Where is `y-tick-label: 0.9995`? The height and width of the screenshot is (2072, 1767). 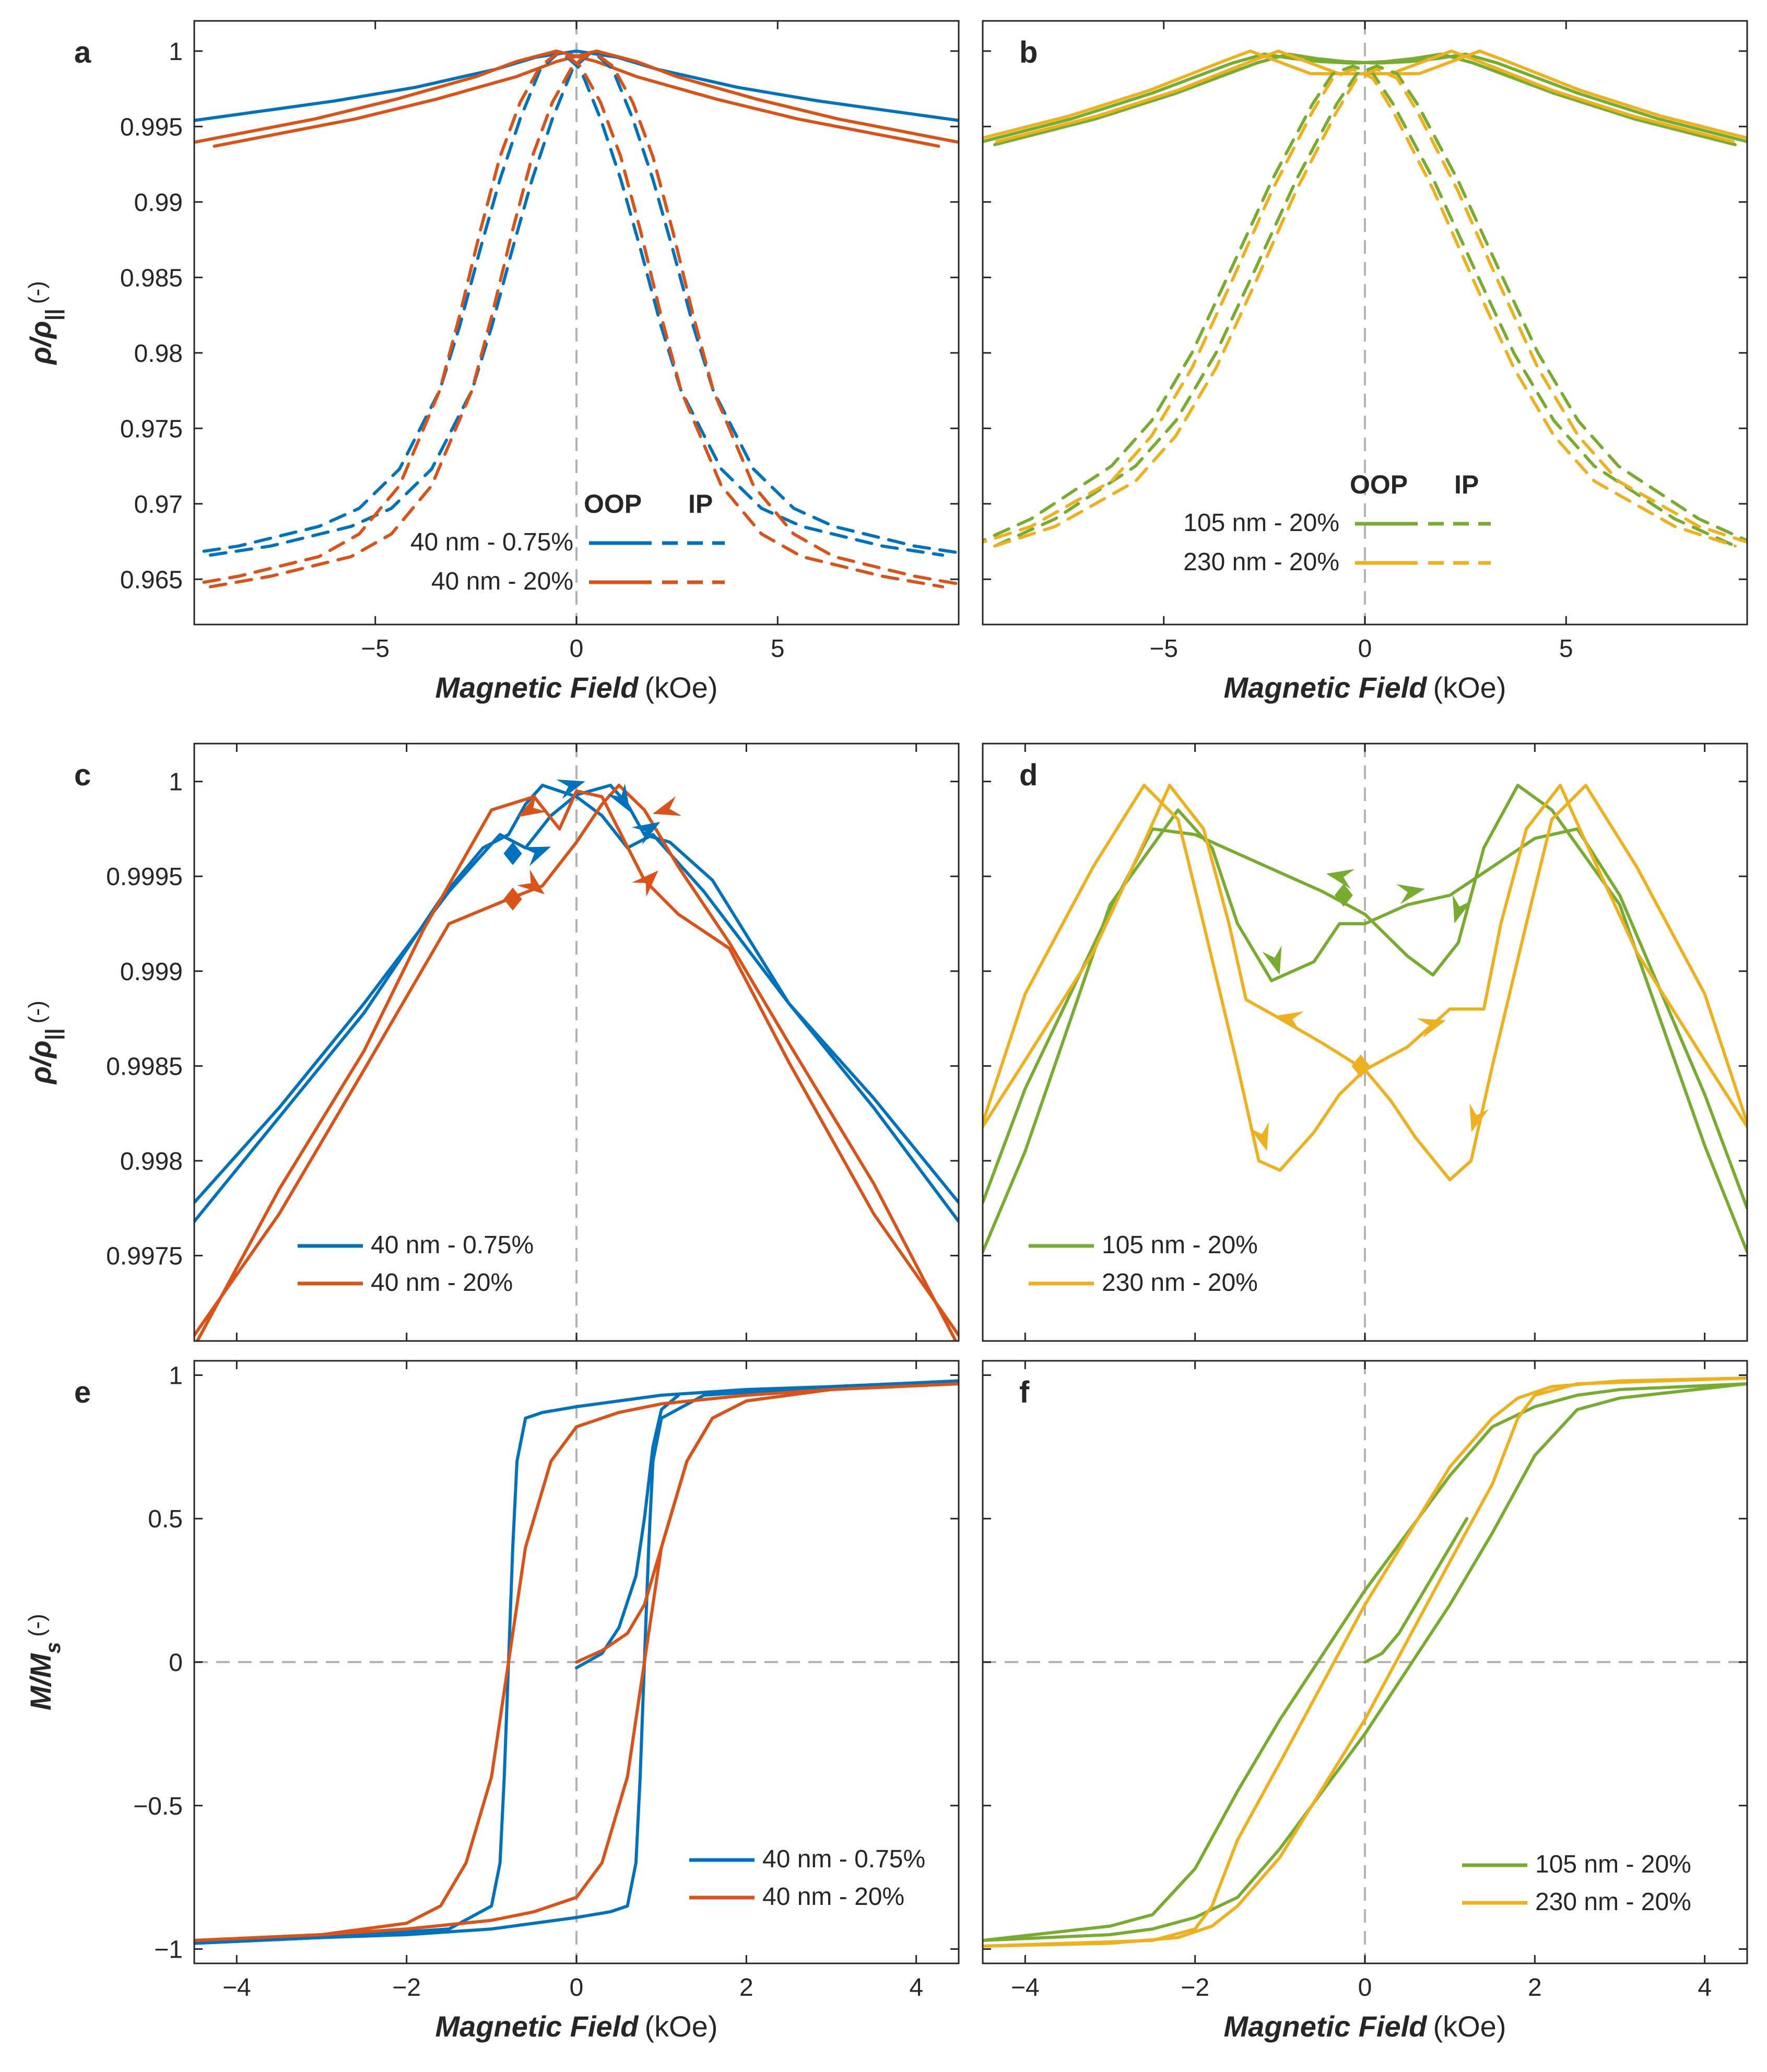 y-tick-label: 0.9995 is located at coordinates (145, 877).